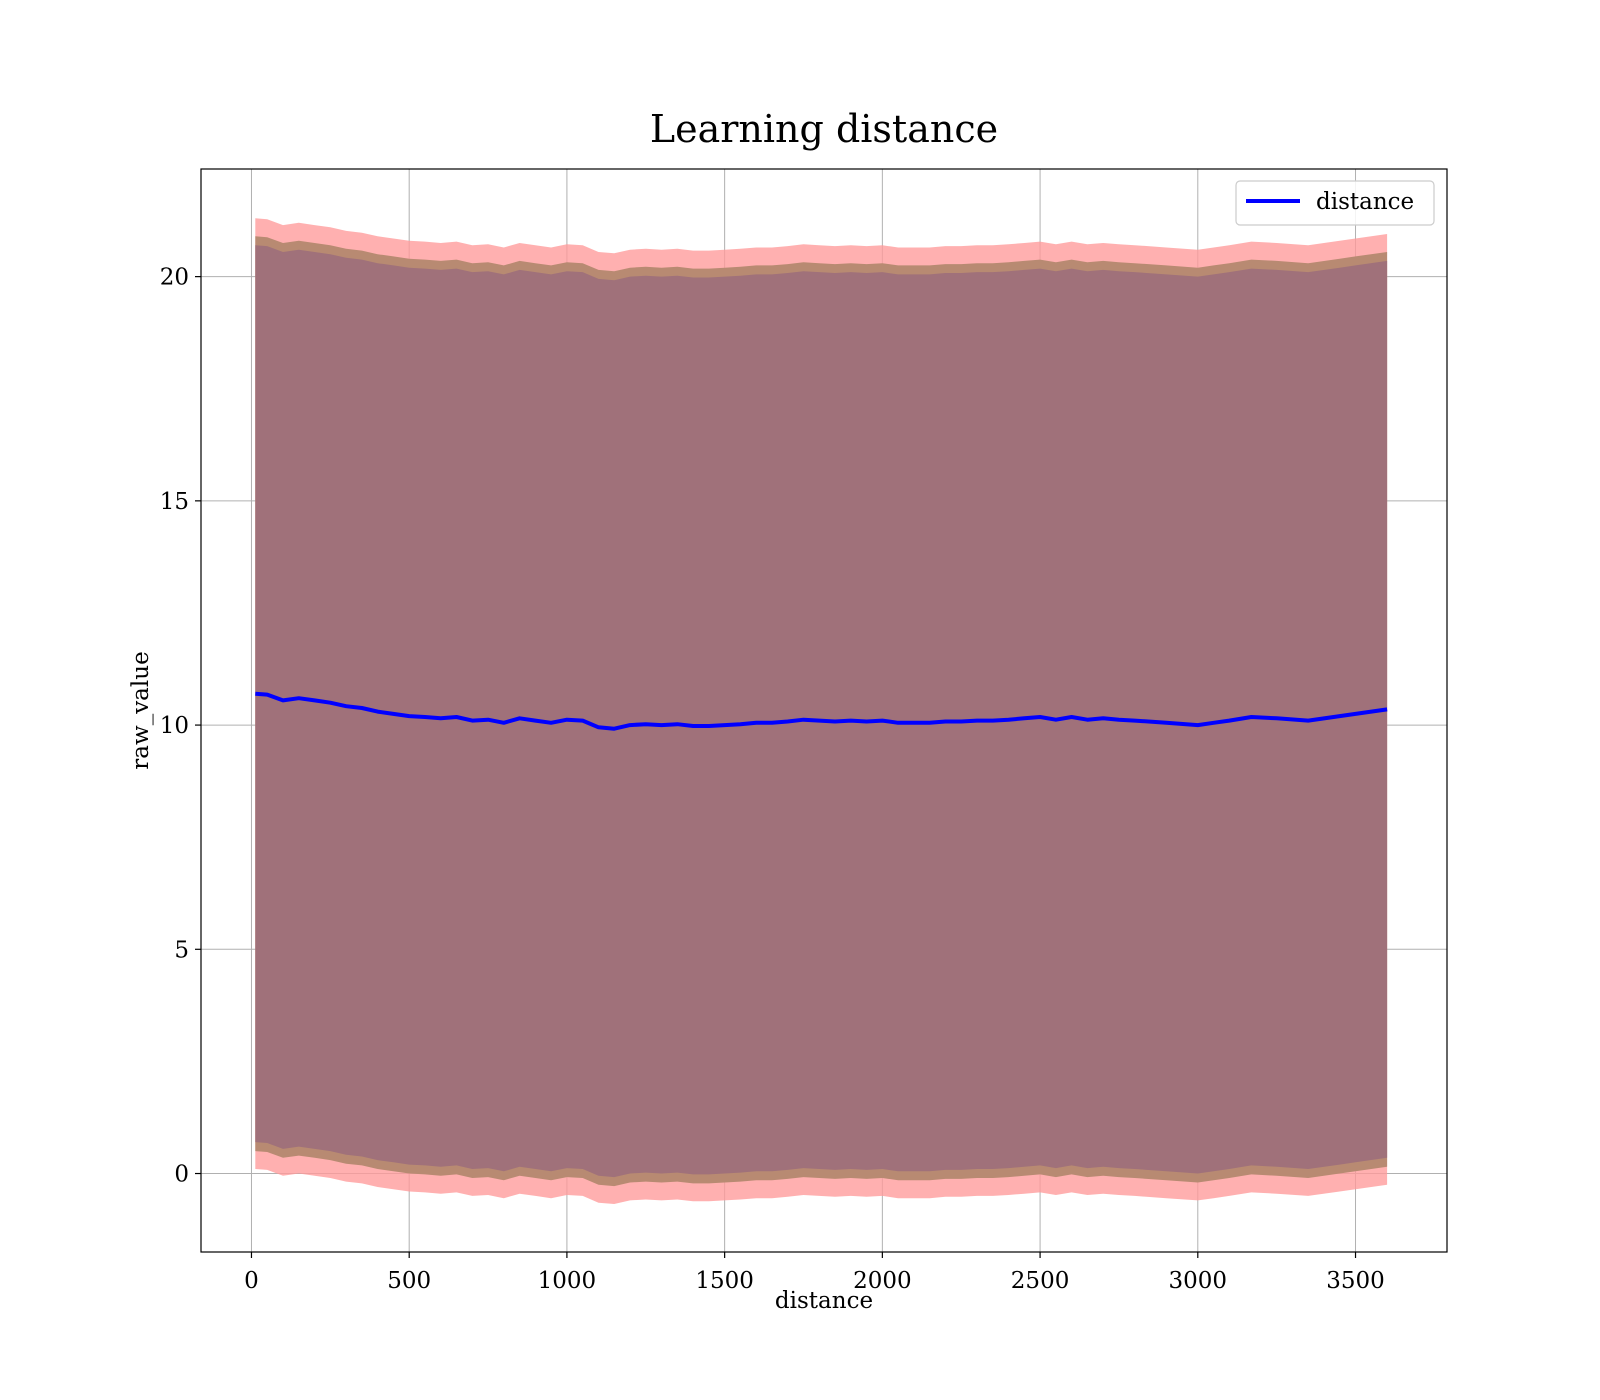 This screenshot has height=1400, width=1600. I want to click on x-tick-label: 0, so click(251, 1281).